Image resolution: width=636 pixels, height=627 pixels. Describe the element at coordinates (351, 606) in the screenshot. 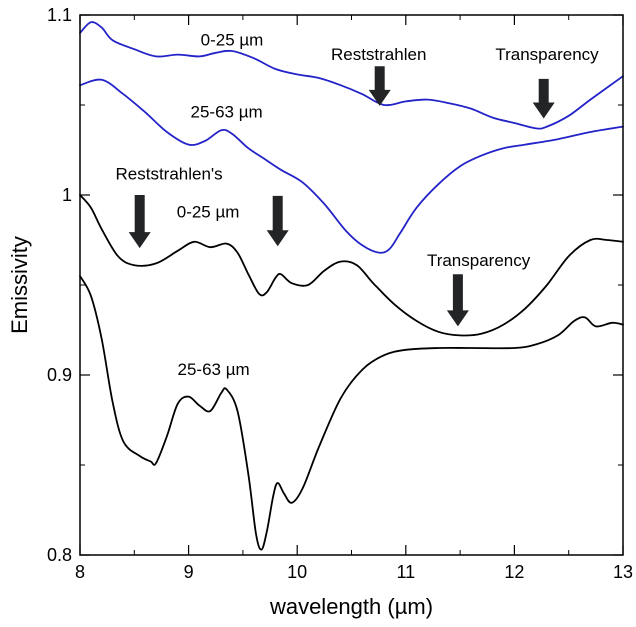

I see `x-axis-label: wavelength (µm)` at that location.